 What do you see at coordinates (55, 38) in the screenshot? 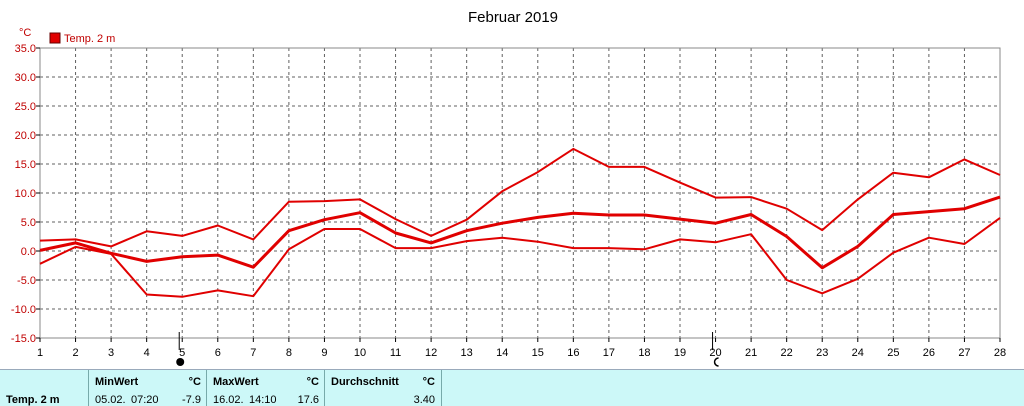
I see `legend-swatch` at bounding box center [55, 38].